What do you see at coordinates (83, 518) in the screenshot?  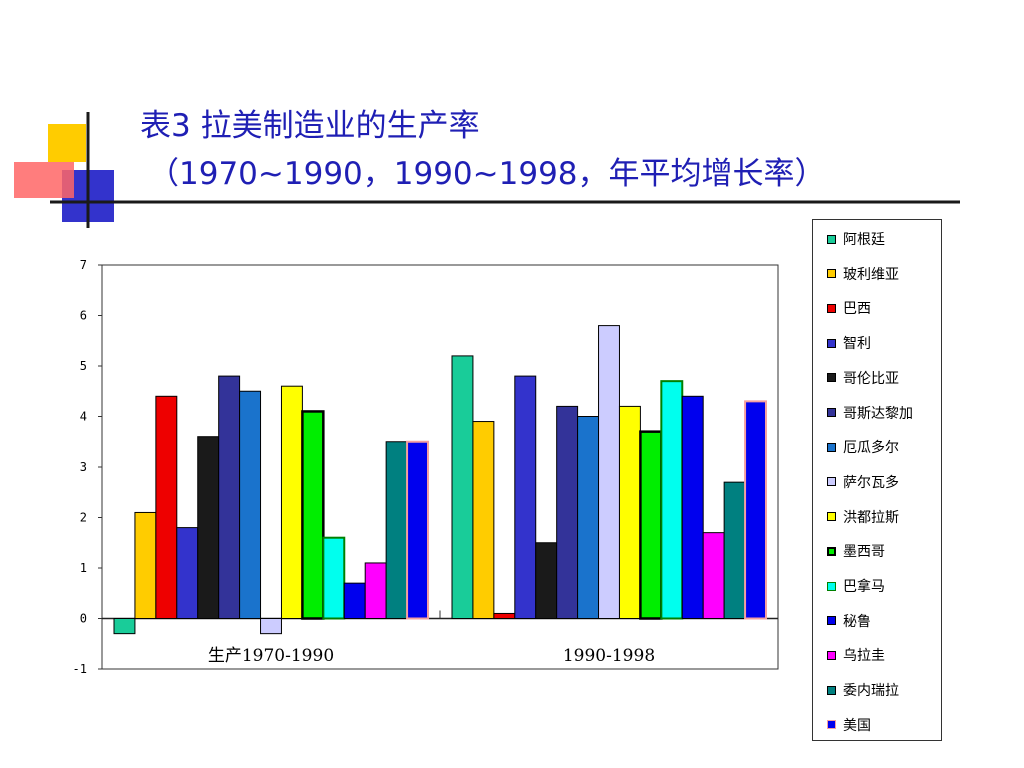 I see `y-tick-label: 2` at bounding box center [83, 518].